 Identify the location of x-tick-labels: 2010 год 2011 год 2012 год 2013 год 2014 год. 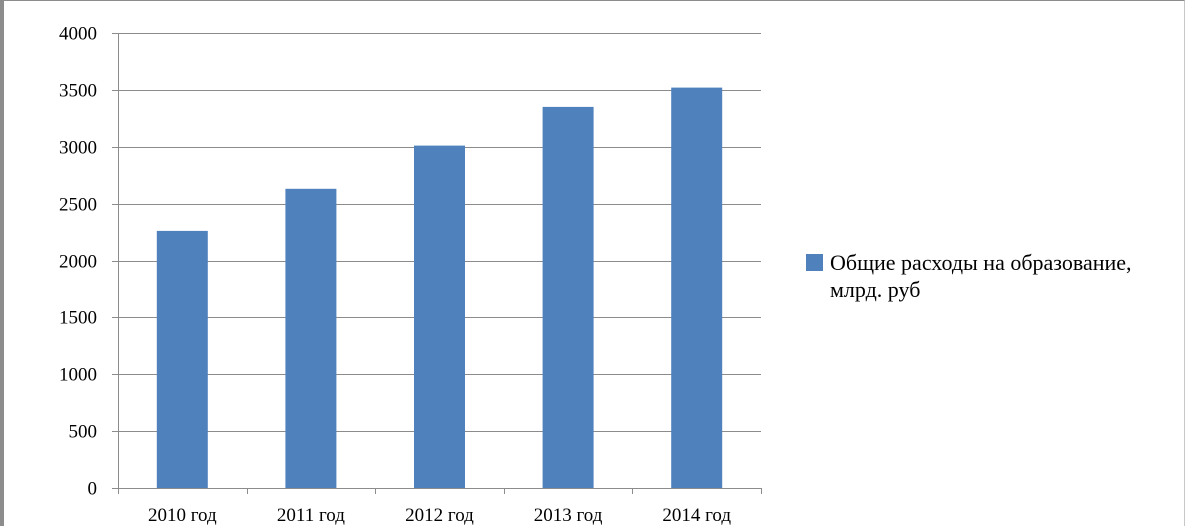
(439, 515).